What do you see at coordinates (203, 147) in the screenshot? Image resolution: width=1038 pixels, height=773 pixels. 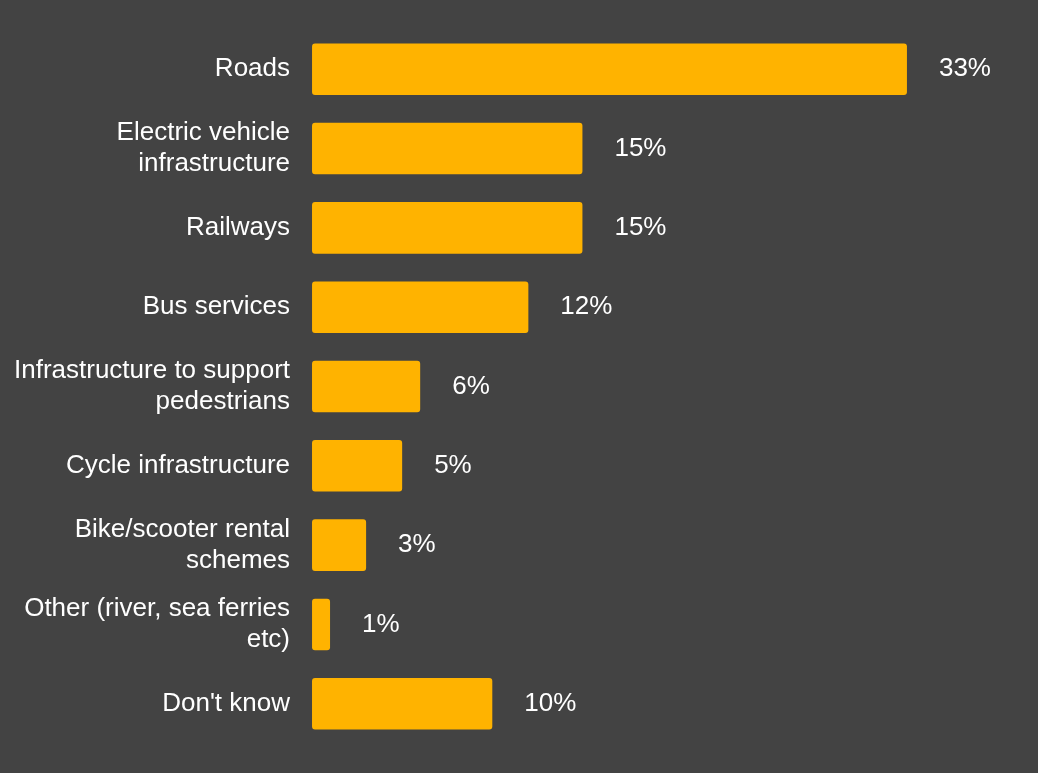 I see `y-tick-label: Electric vehicle infrastructure` at bounding box center [203, 147].